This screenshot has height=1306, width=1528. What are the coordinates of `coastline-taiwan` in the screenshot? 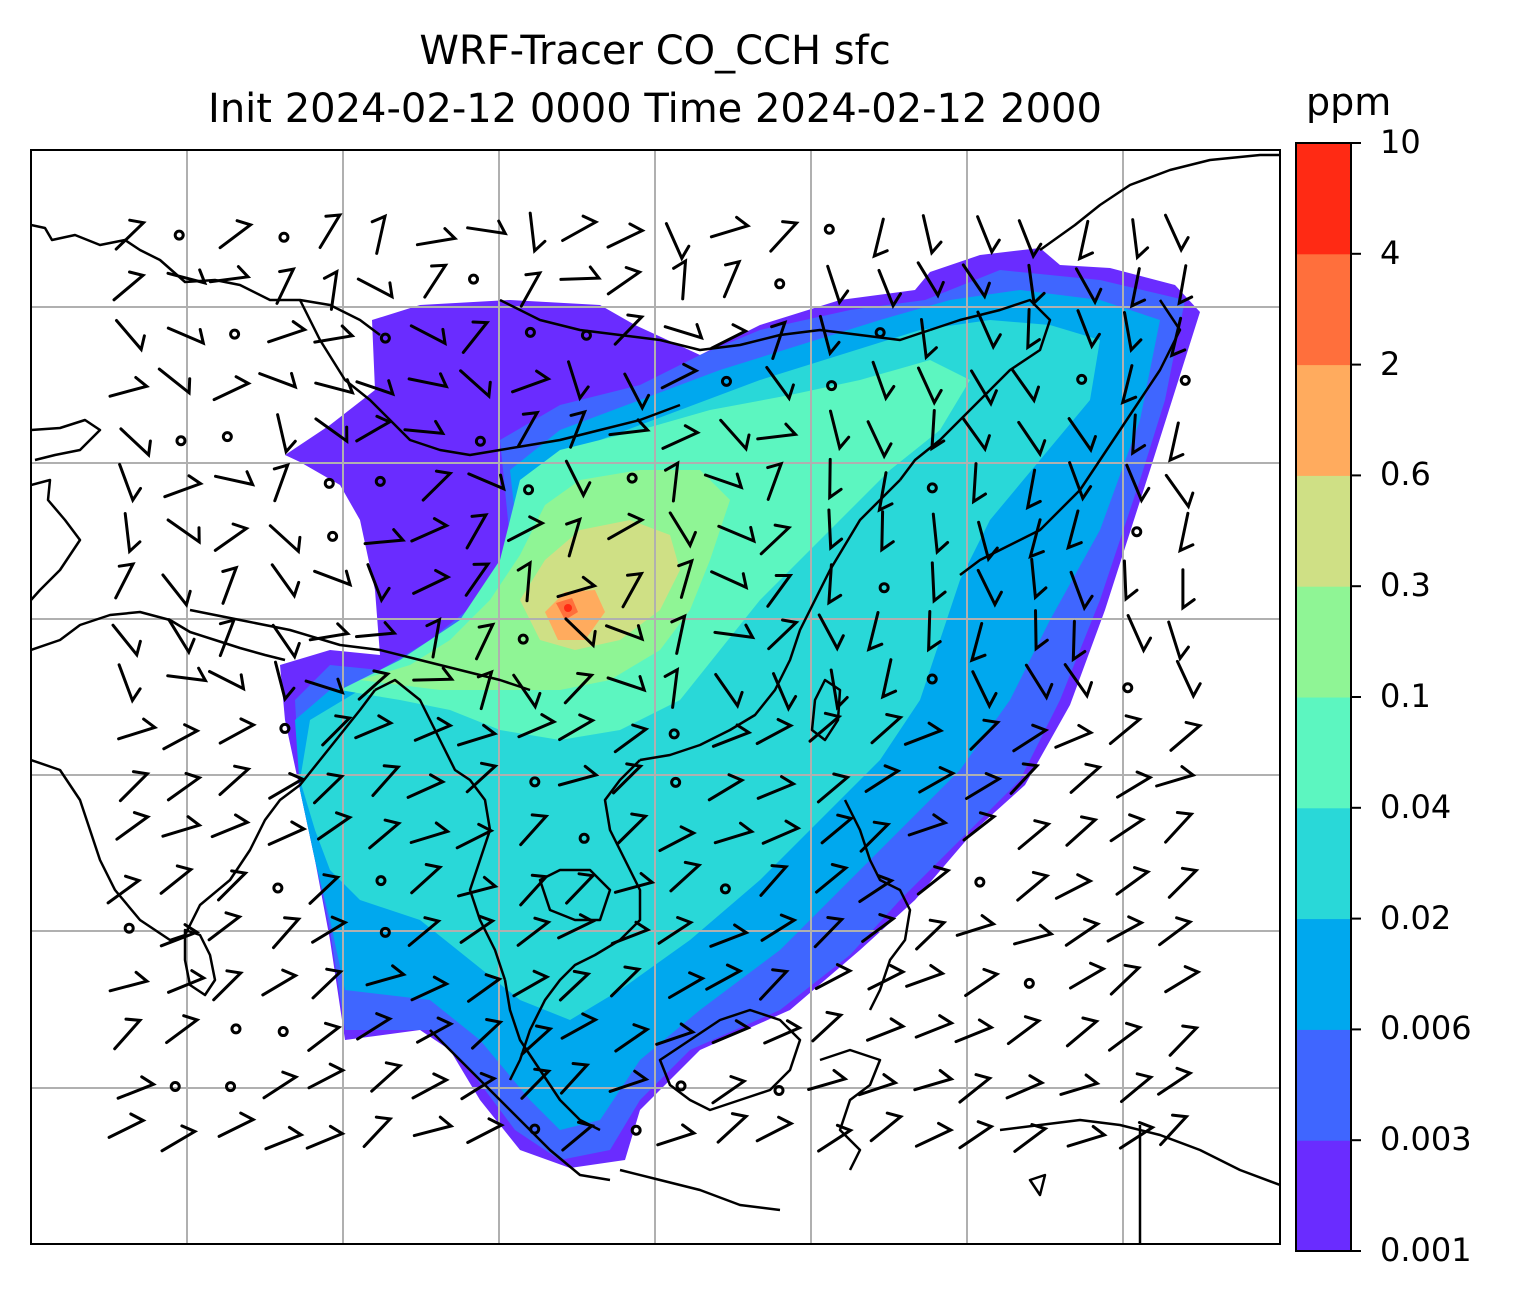 It's located at (826, 710).